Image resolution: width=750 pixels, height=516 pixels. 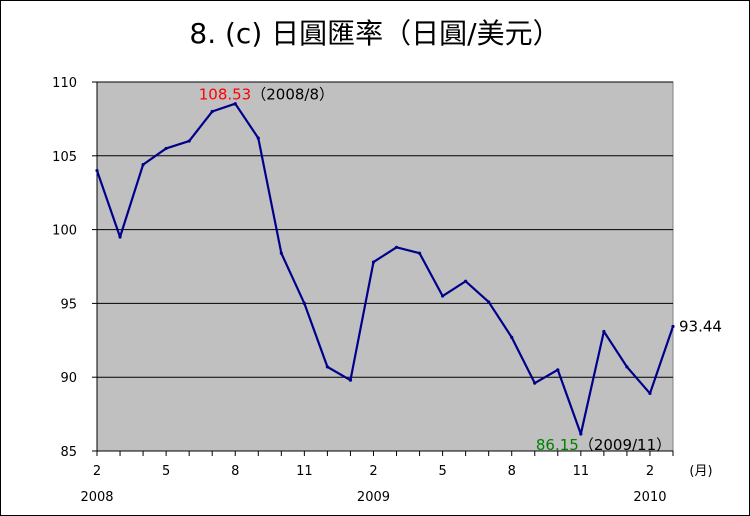 I want to click on max-value-label: 108.53, so click(x=225, y=95).